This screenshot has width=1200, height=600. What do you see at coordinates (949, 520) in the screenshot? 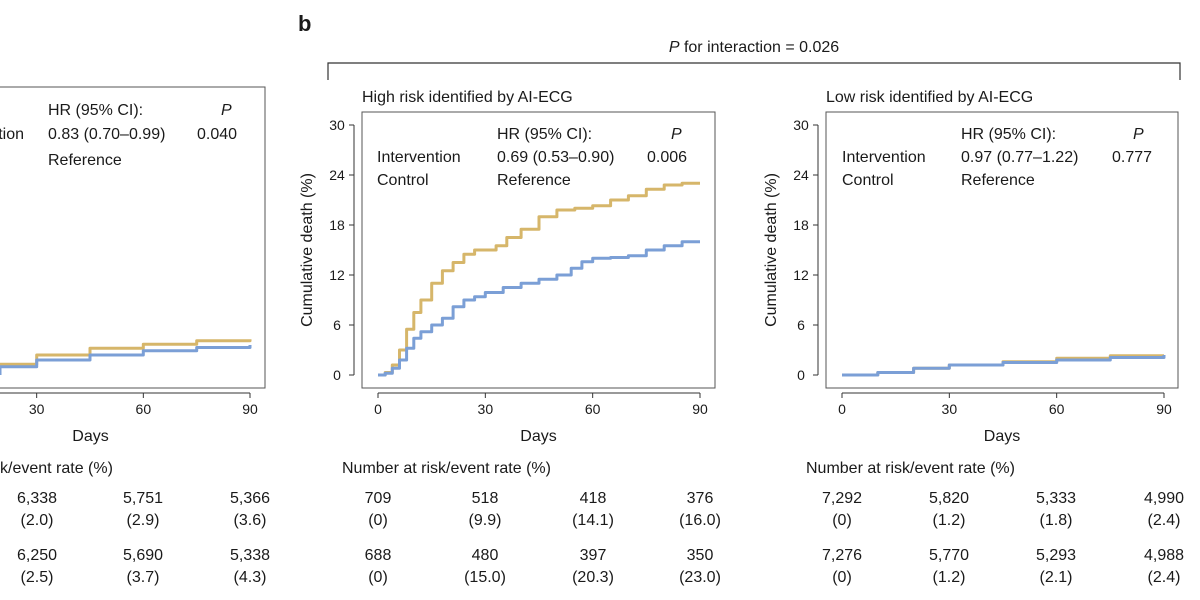
I see `intervention-event-rate: (1.2)` at bounding box center [949, 520].